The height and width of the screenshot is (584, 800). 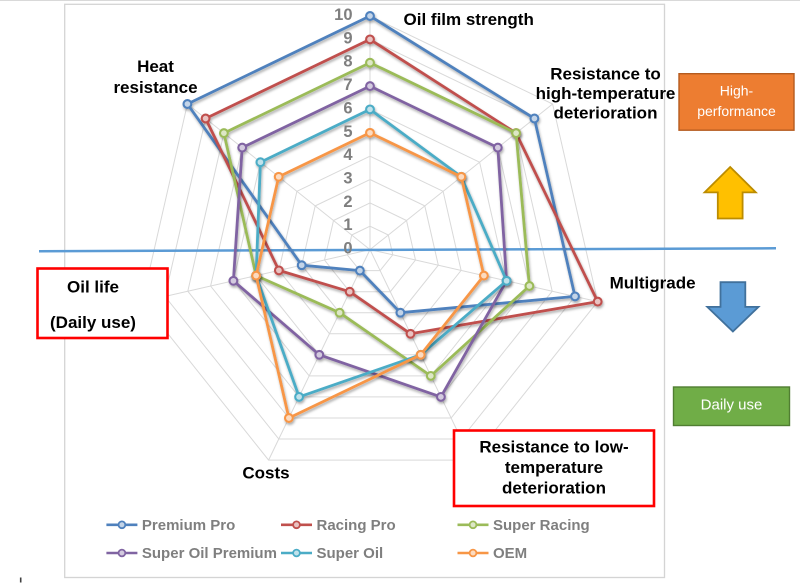 I want to click on svg-text: Oil life, so click(x=93, y=286).